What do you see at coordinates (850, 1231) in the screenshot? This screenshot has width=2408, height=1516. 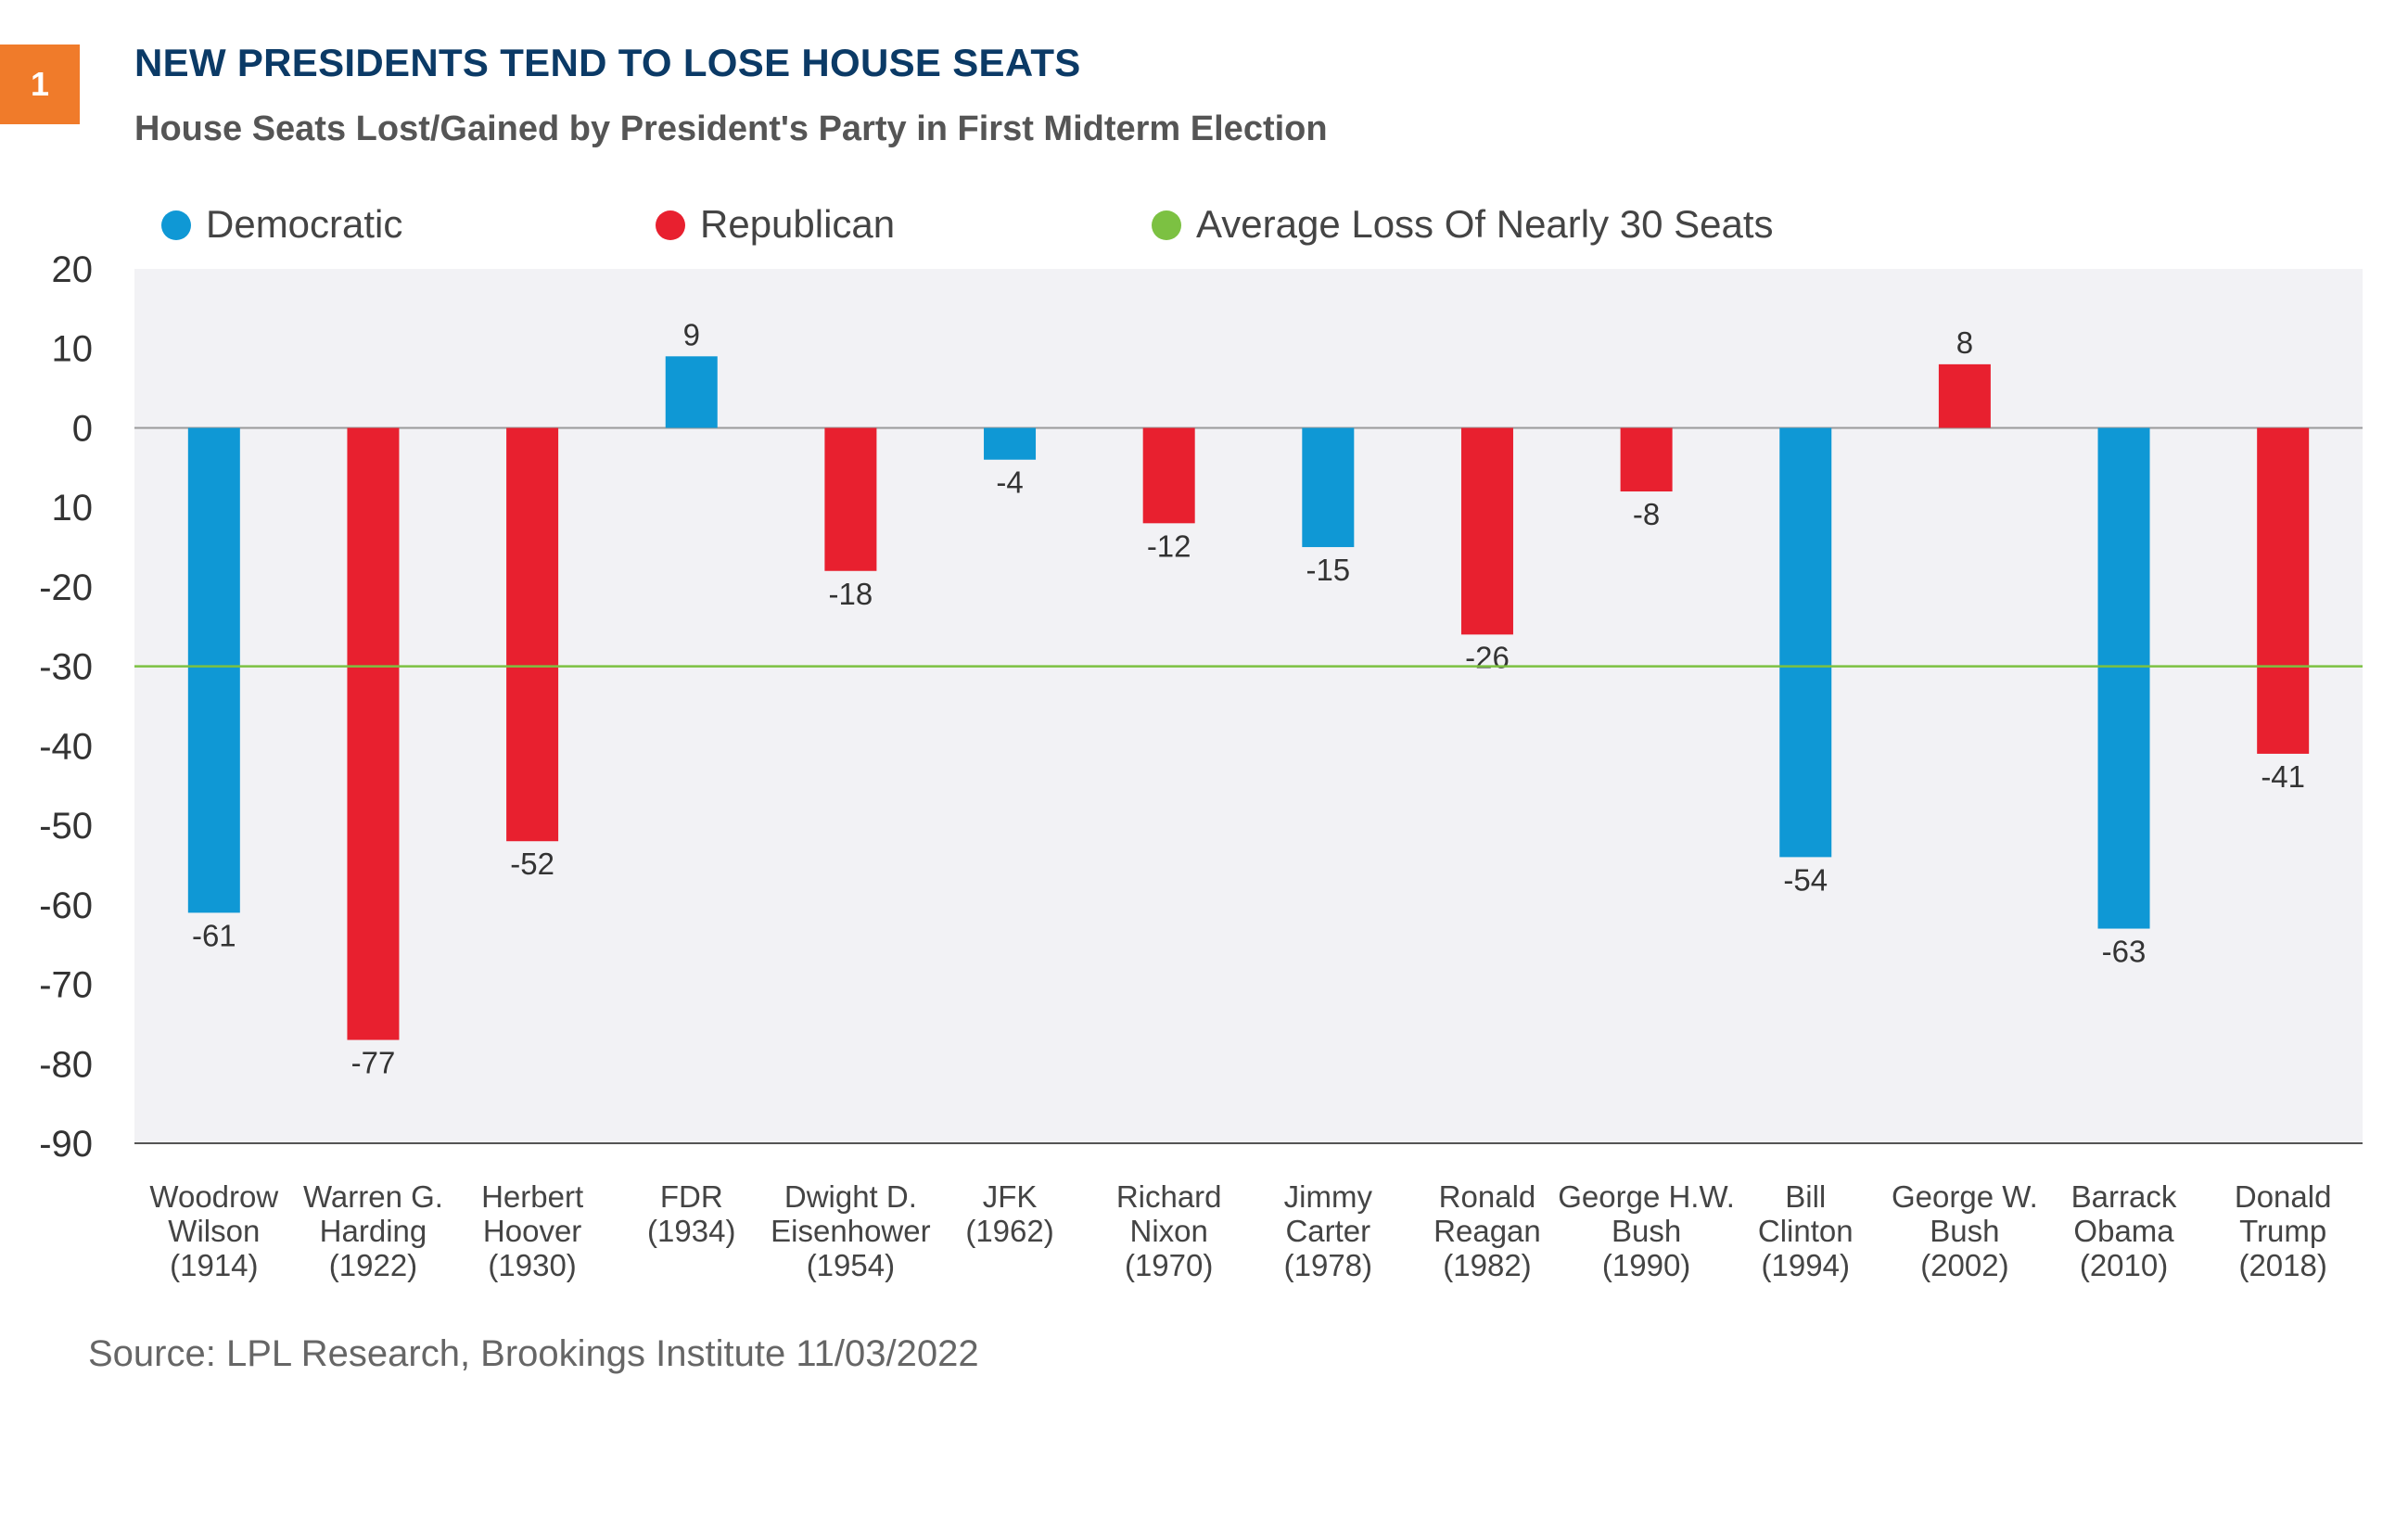 I see `x-category-label: Eisenhower` at bounding box center [850, 1231].